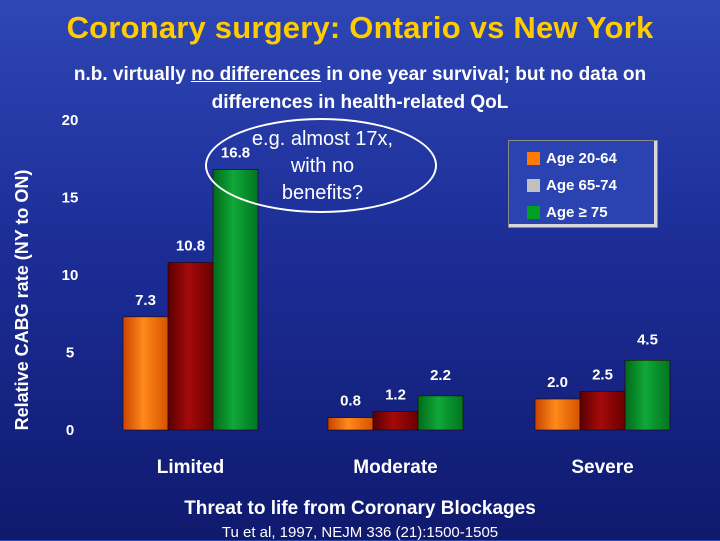 The height and width of the screenshot is (541, 720). I want to click on y-tick-label-20: 20, so click(70, 120).